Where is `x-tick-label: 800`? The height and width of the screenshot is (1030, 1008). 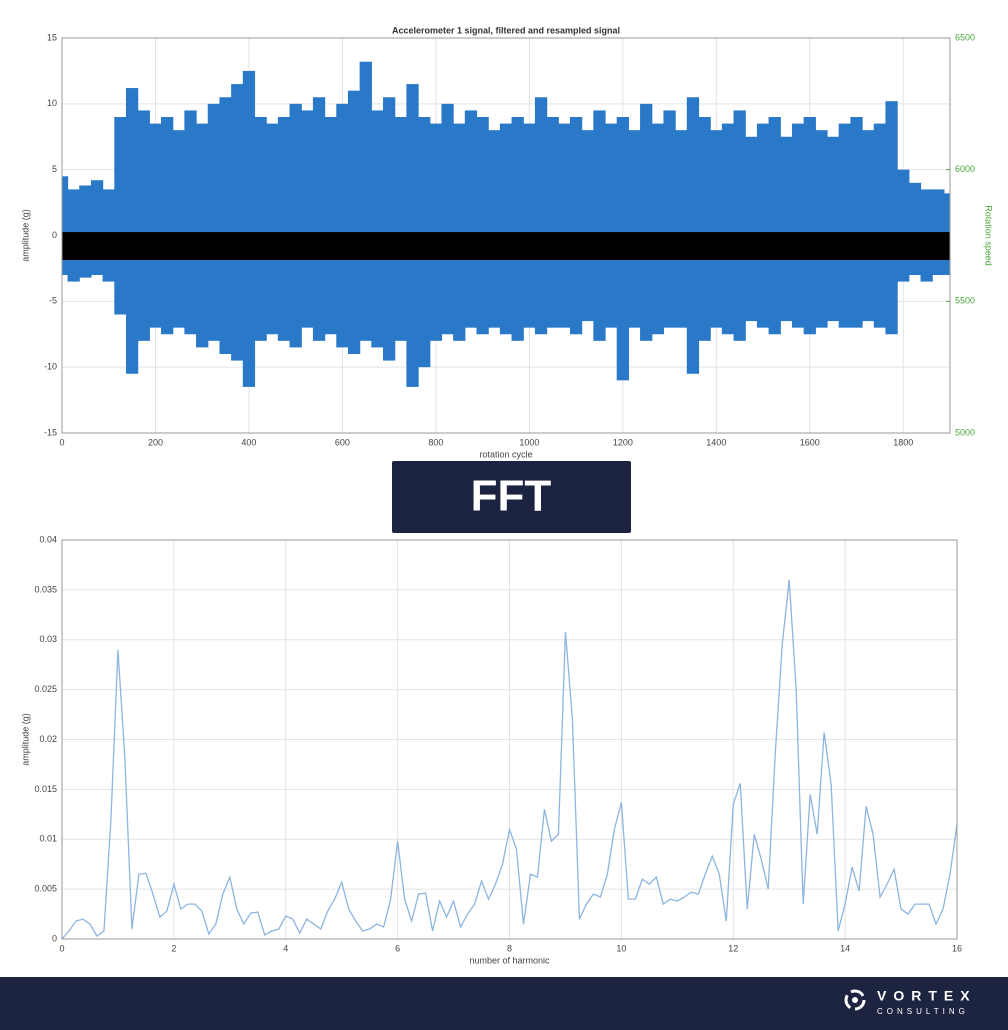 x-tick-label: 800 is located at coordinates (435, 442).